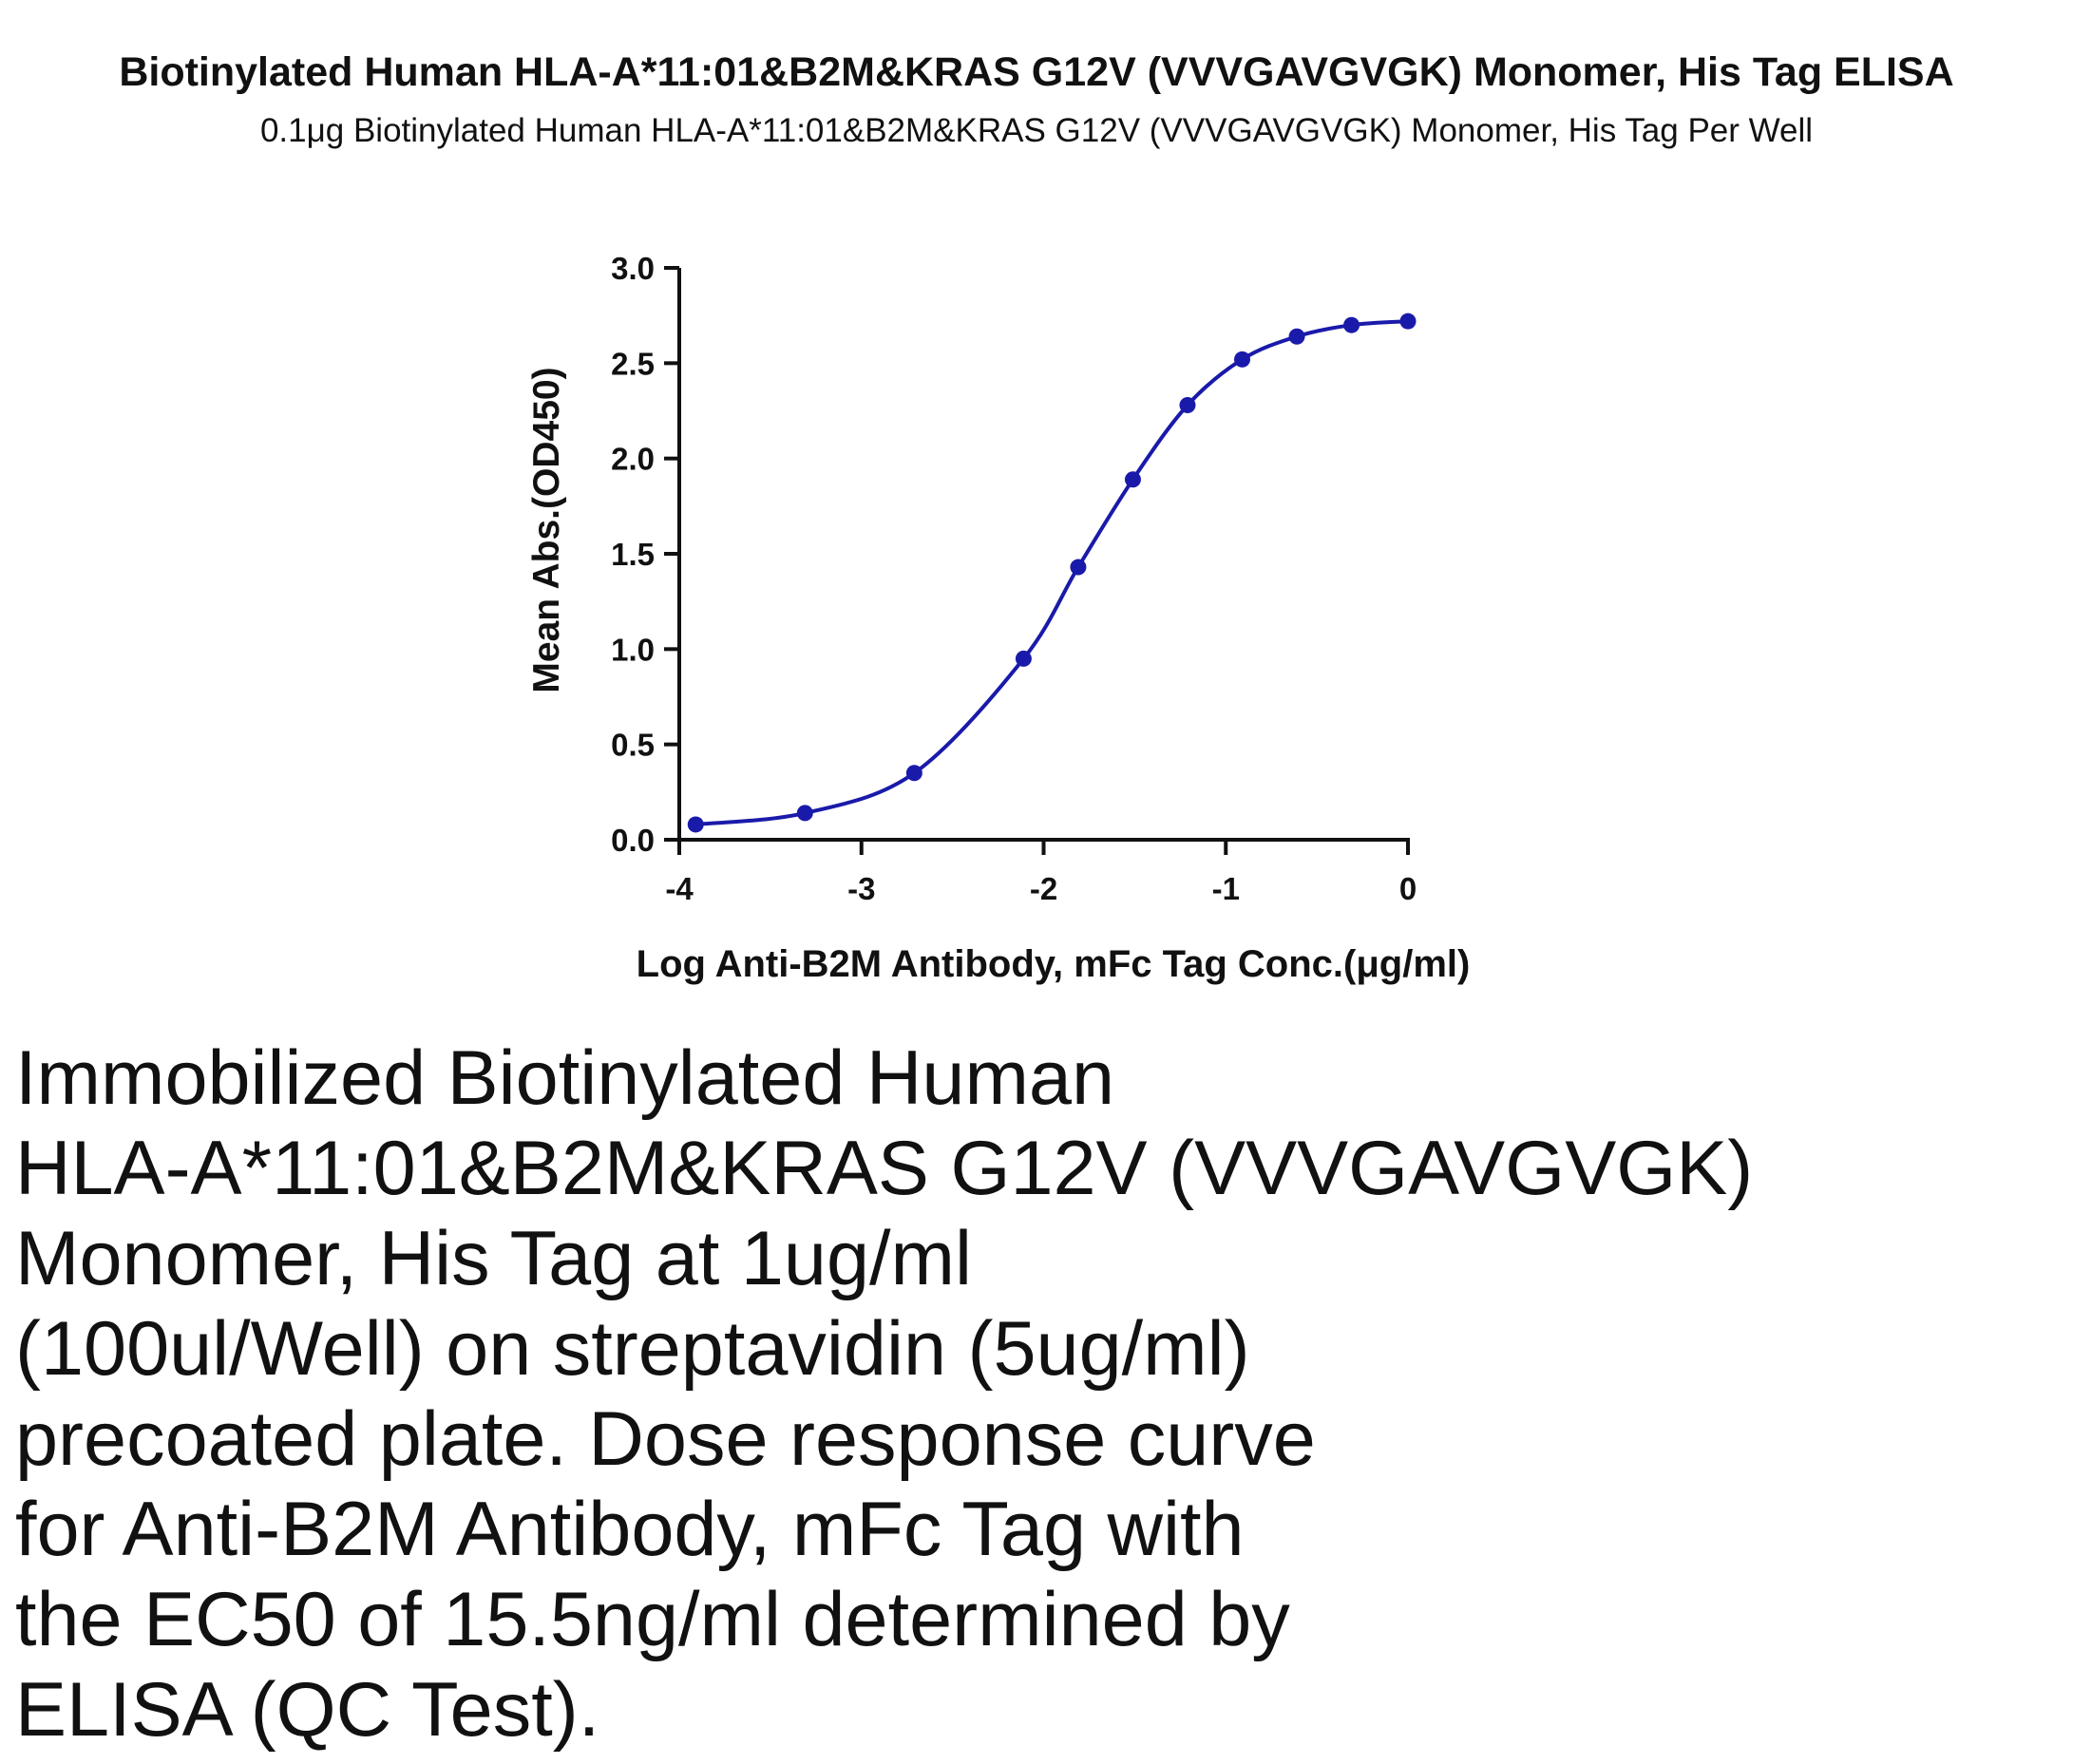 The width and height of the screenshot is (2073, 1764). What do you see at coordinates (652, 1619) in the screenshot?
I see `caption-line: the EC50 of 15.5ng/ml determined by` at bounding box center [652, 1619].